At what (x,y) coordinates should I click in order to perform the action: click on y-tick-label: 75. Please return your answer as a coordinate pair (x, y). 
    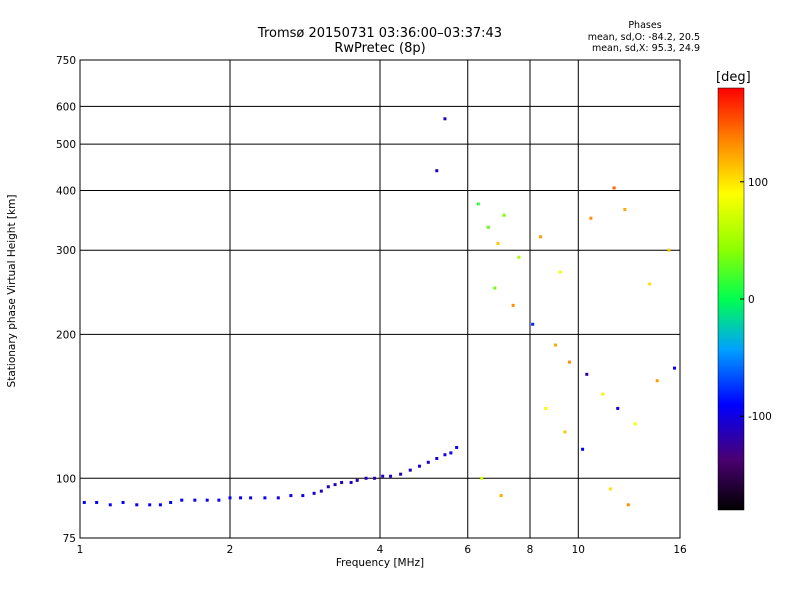
    Looking at the image, I should click on (69, 539).